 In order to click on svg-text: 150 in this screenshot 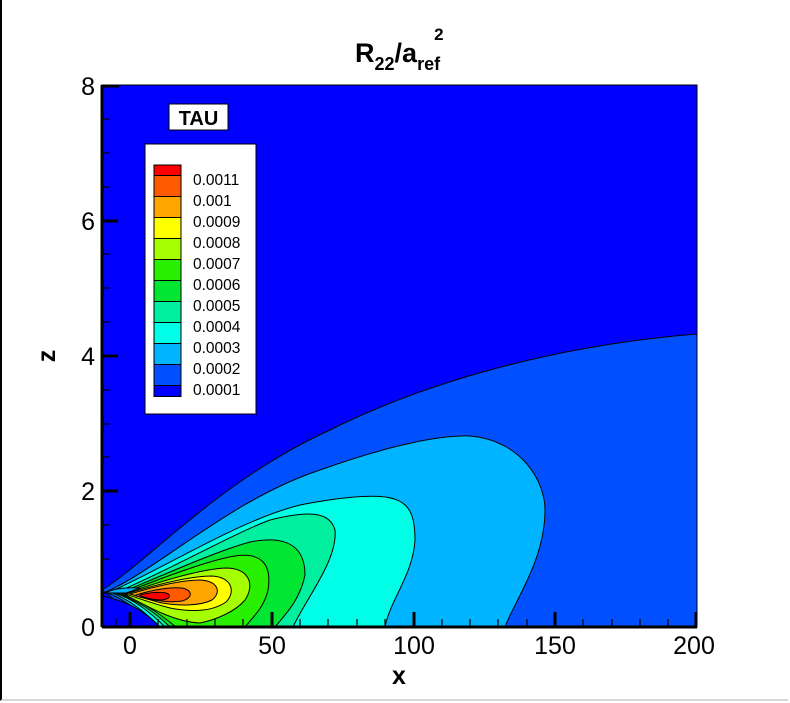, I will do `click(555, 646)`.